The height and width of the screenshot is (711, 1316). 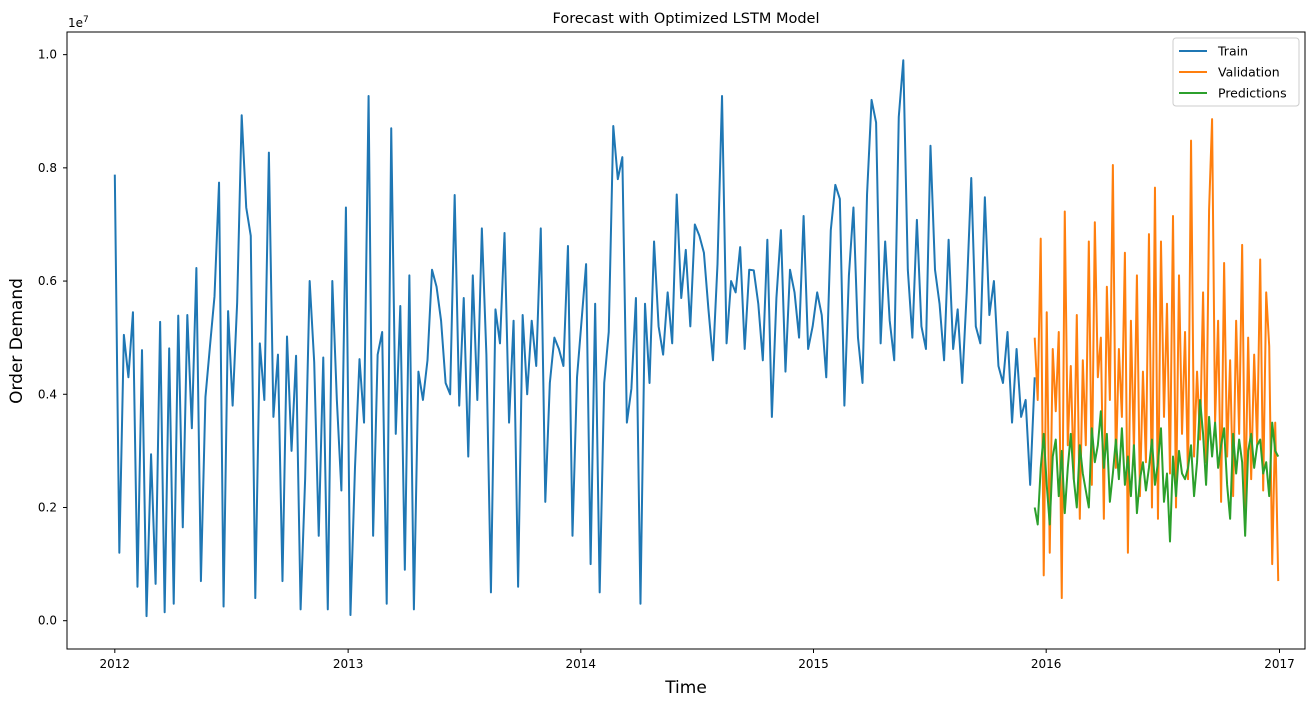 I want to click on legend: Train Validation Predictions, so click(x=1236, y=72).